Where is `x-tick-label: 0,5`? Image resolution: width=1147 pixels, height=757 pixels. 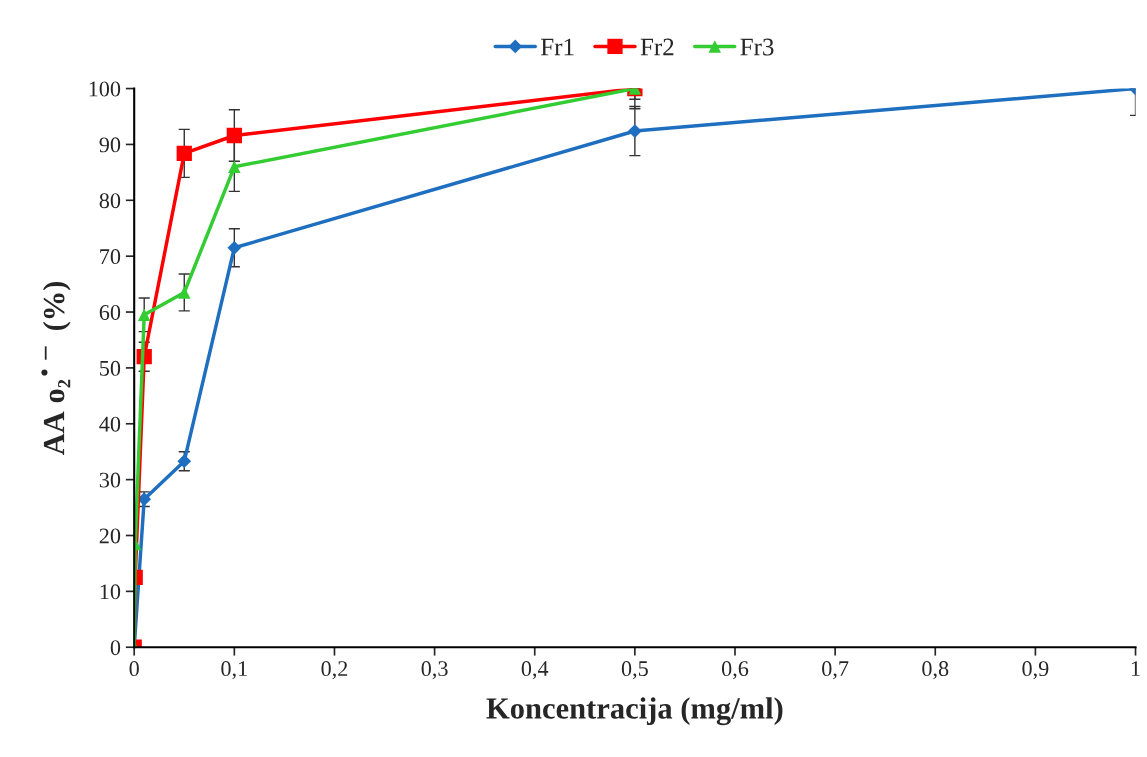 x-tick-label: 0,5 is located at coordinates (634, 670).